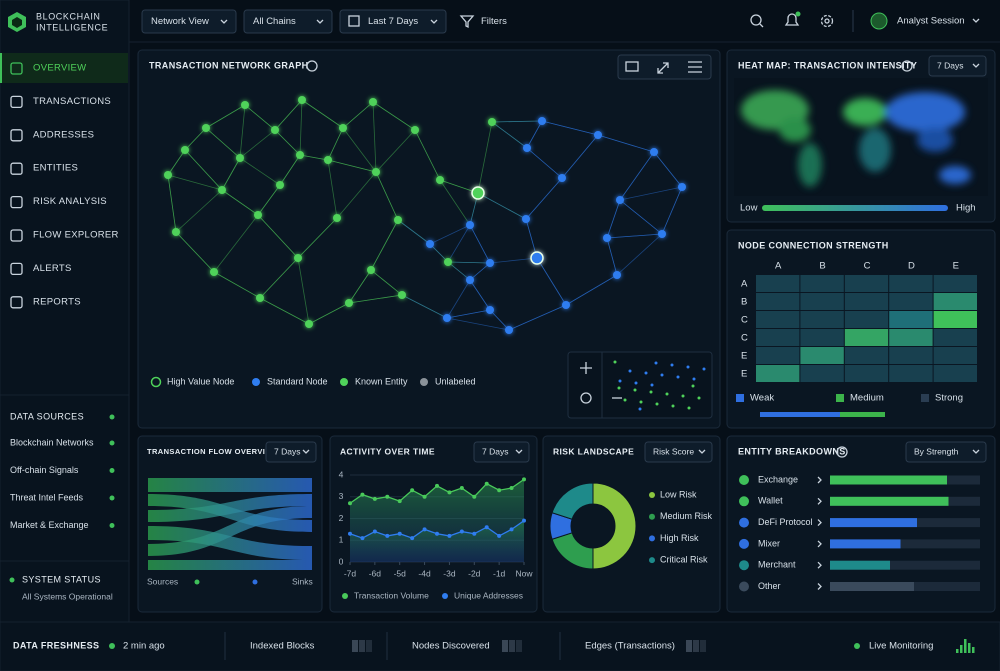 This screenshot has height=671, width=1000. I want to click on nav-item: RISK ANALYSIS, so click(70, 201).